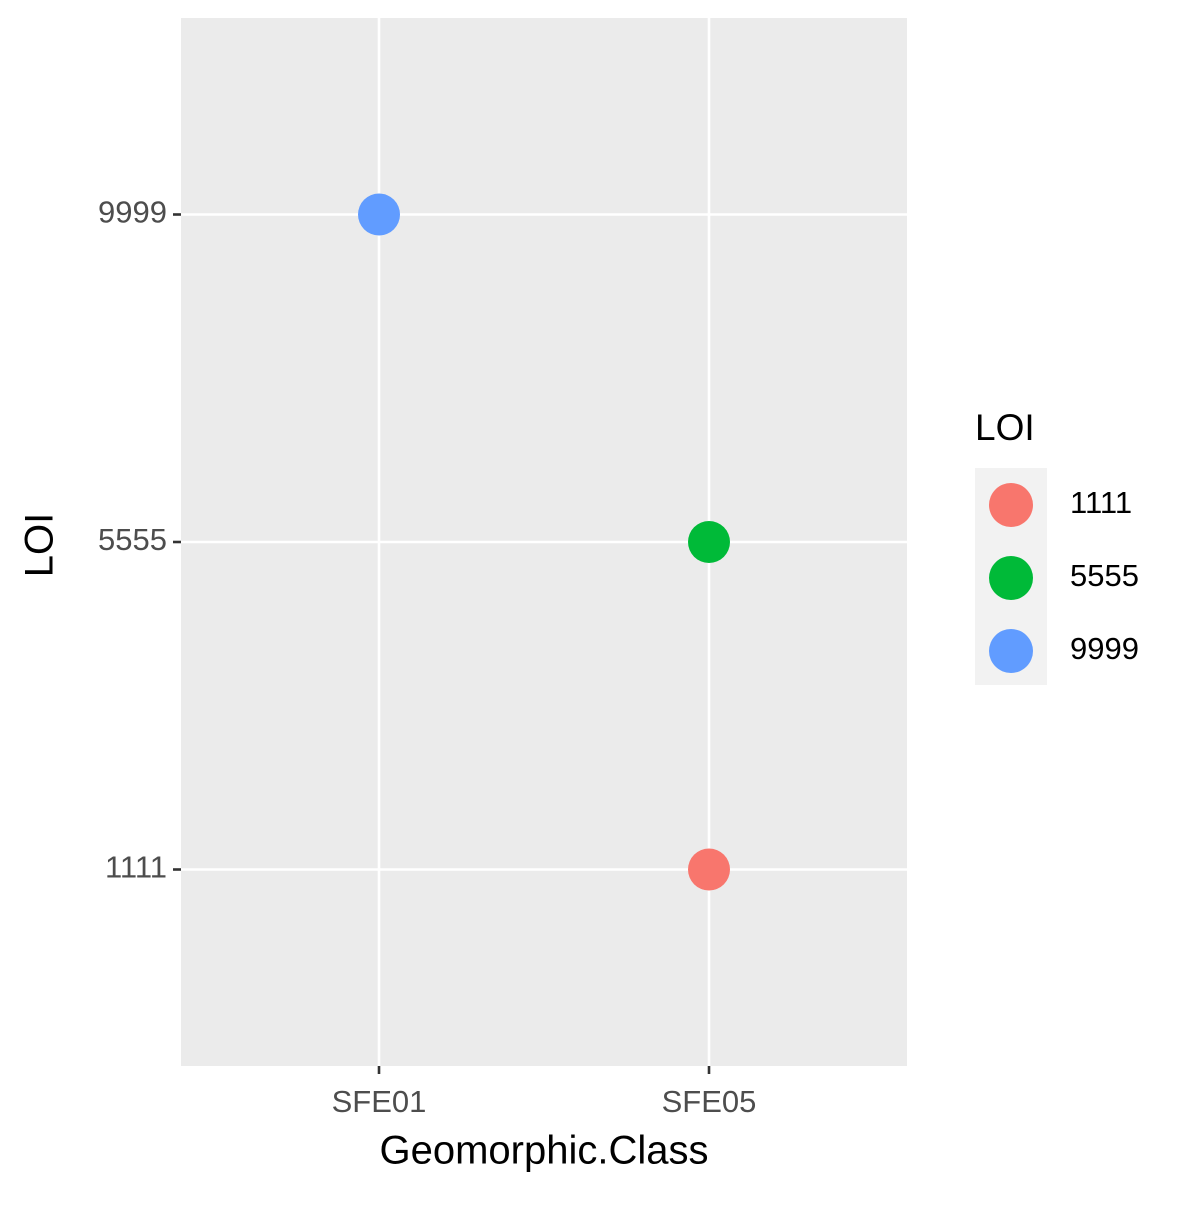 This screenshot has width=1200, height=1205. What do you see at coordinates (40, 545) in the screenshot?
I see `y-axis-title: LOI` at bounding box center [40, 545].